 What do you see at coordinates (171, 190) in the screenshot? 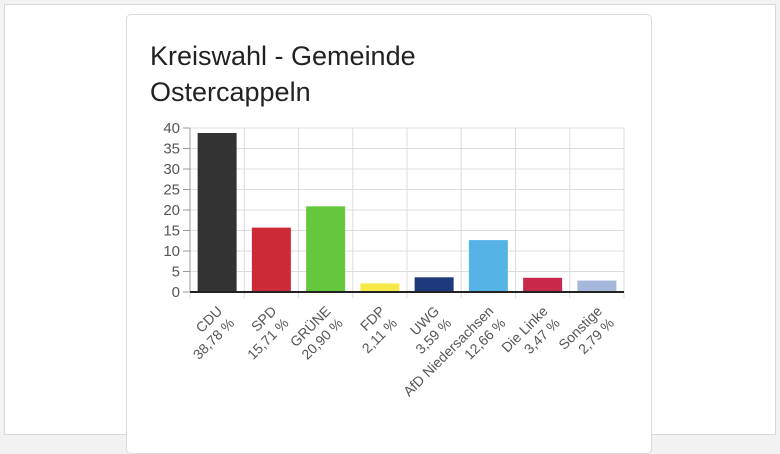
I see `y-tick-label: 25` at bounding box center [171, 190].